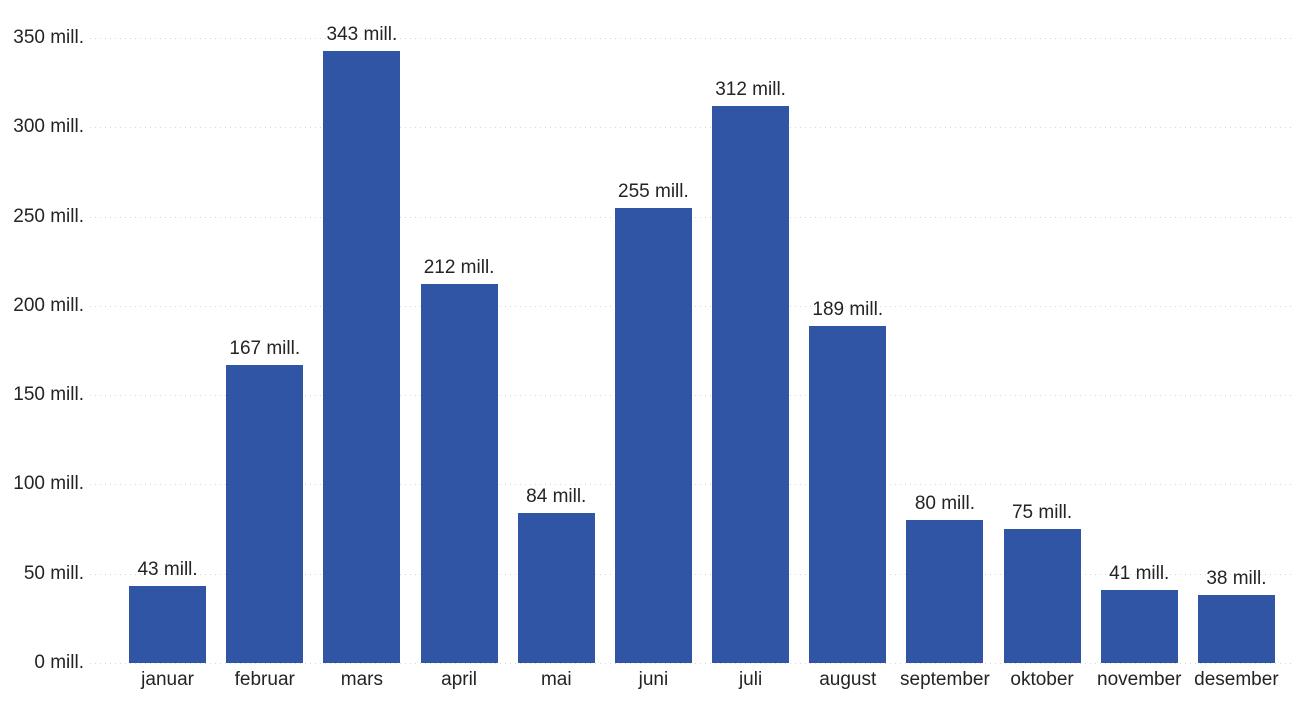 This screenshot has height=712, width=1301. I want to click on bar-value-label: 75 mill., so click(1042, 513).